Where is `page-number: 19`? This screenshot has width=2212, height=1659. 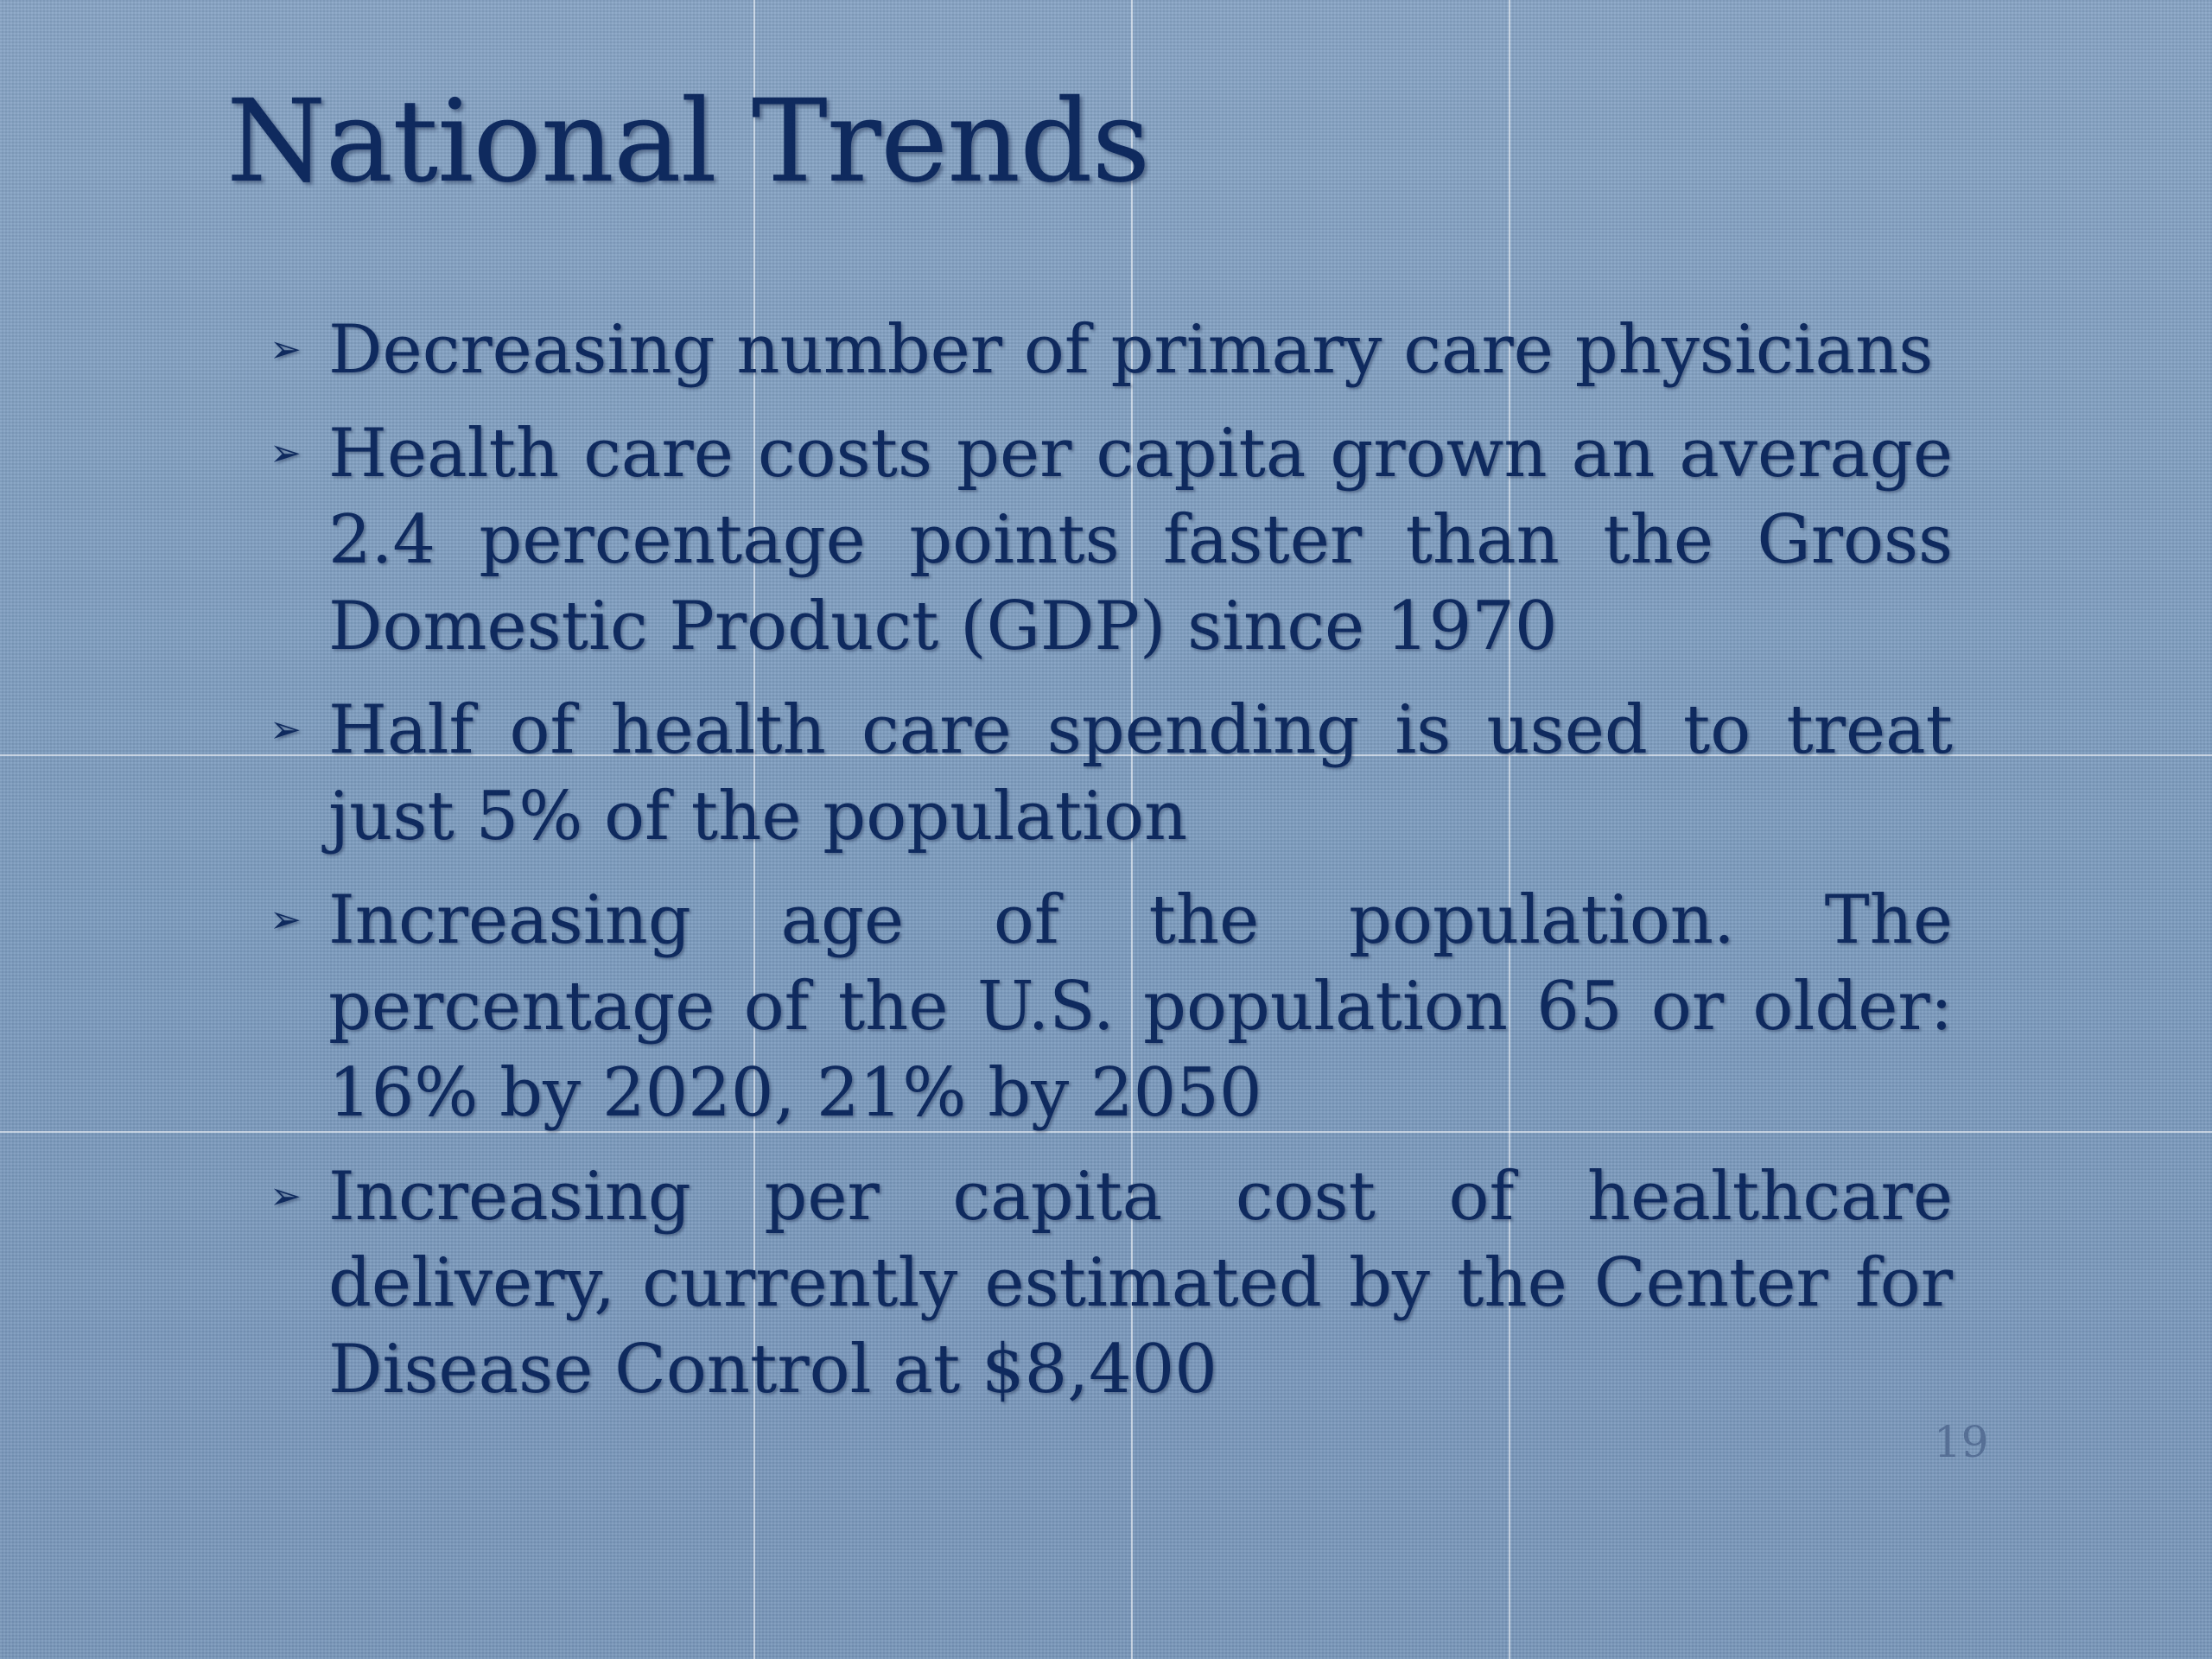
page-number: 19 is located at coordinates (1962, 1442).